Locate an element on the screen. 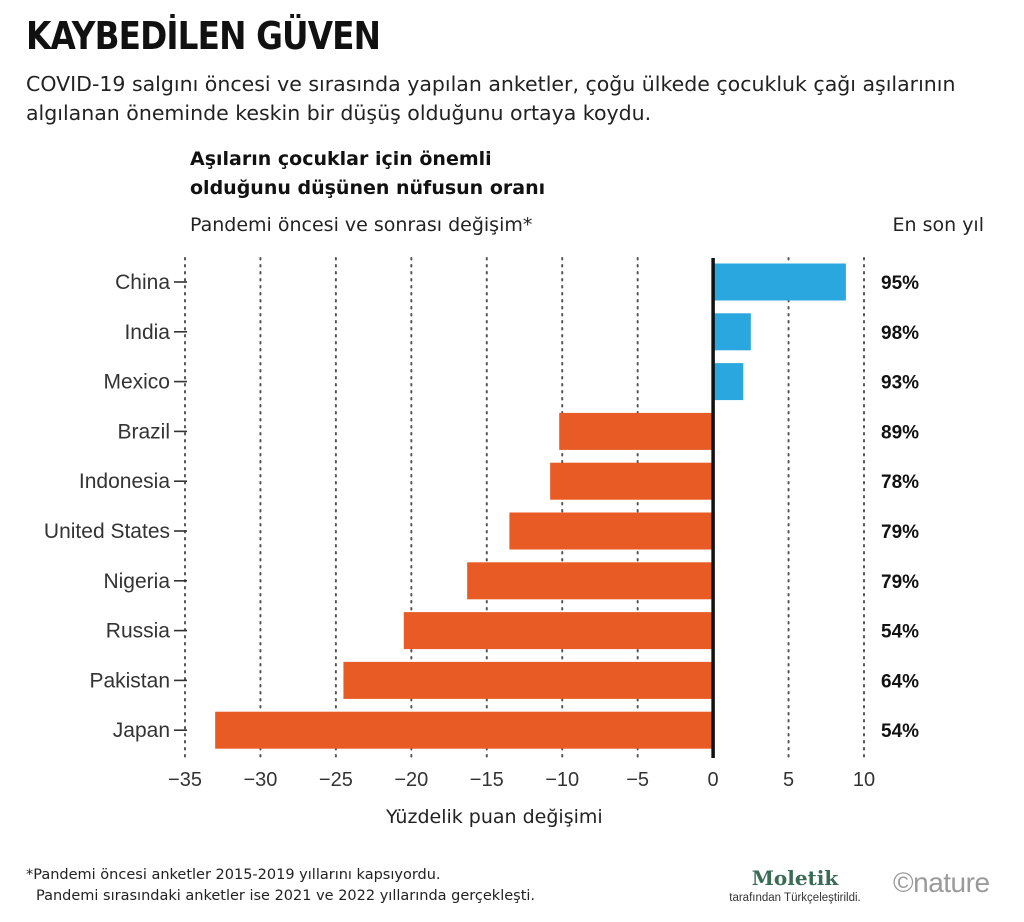 The width and height of the screenshot is (1024, 922). x-tick-label: −10 is located at coordinates (562, 780).